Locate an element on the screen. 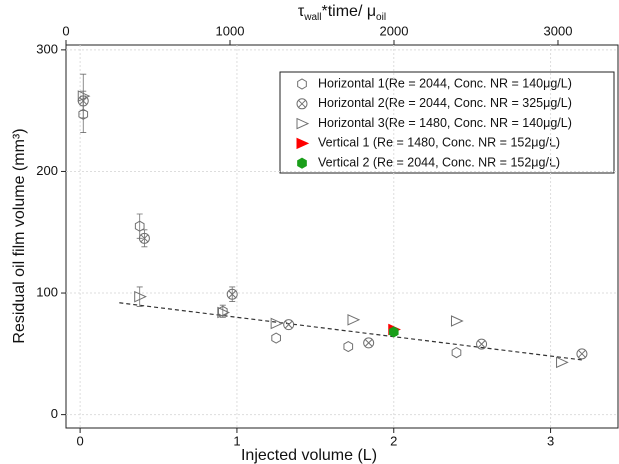 The image size is (619, 464). x2-axis-label: τwall*time/ μoil is located at coordinates (342, 12).